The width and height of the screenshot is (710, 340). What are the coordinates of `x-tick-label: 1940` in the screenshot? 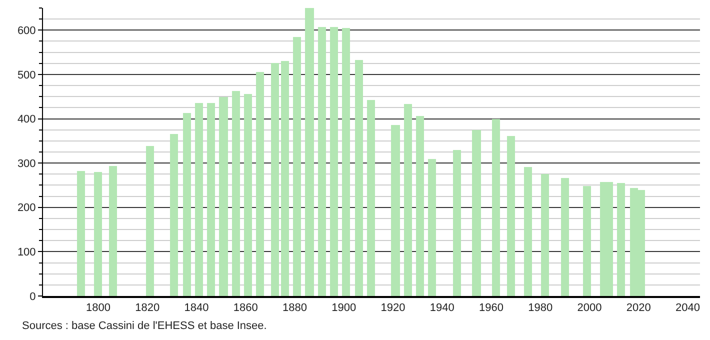 It's located at (442, 308).